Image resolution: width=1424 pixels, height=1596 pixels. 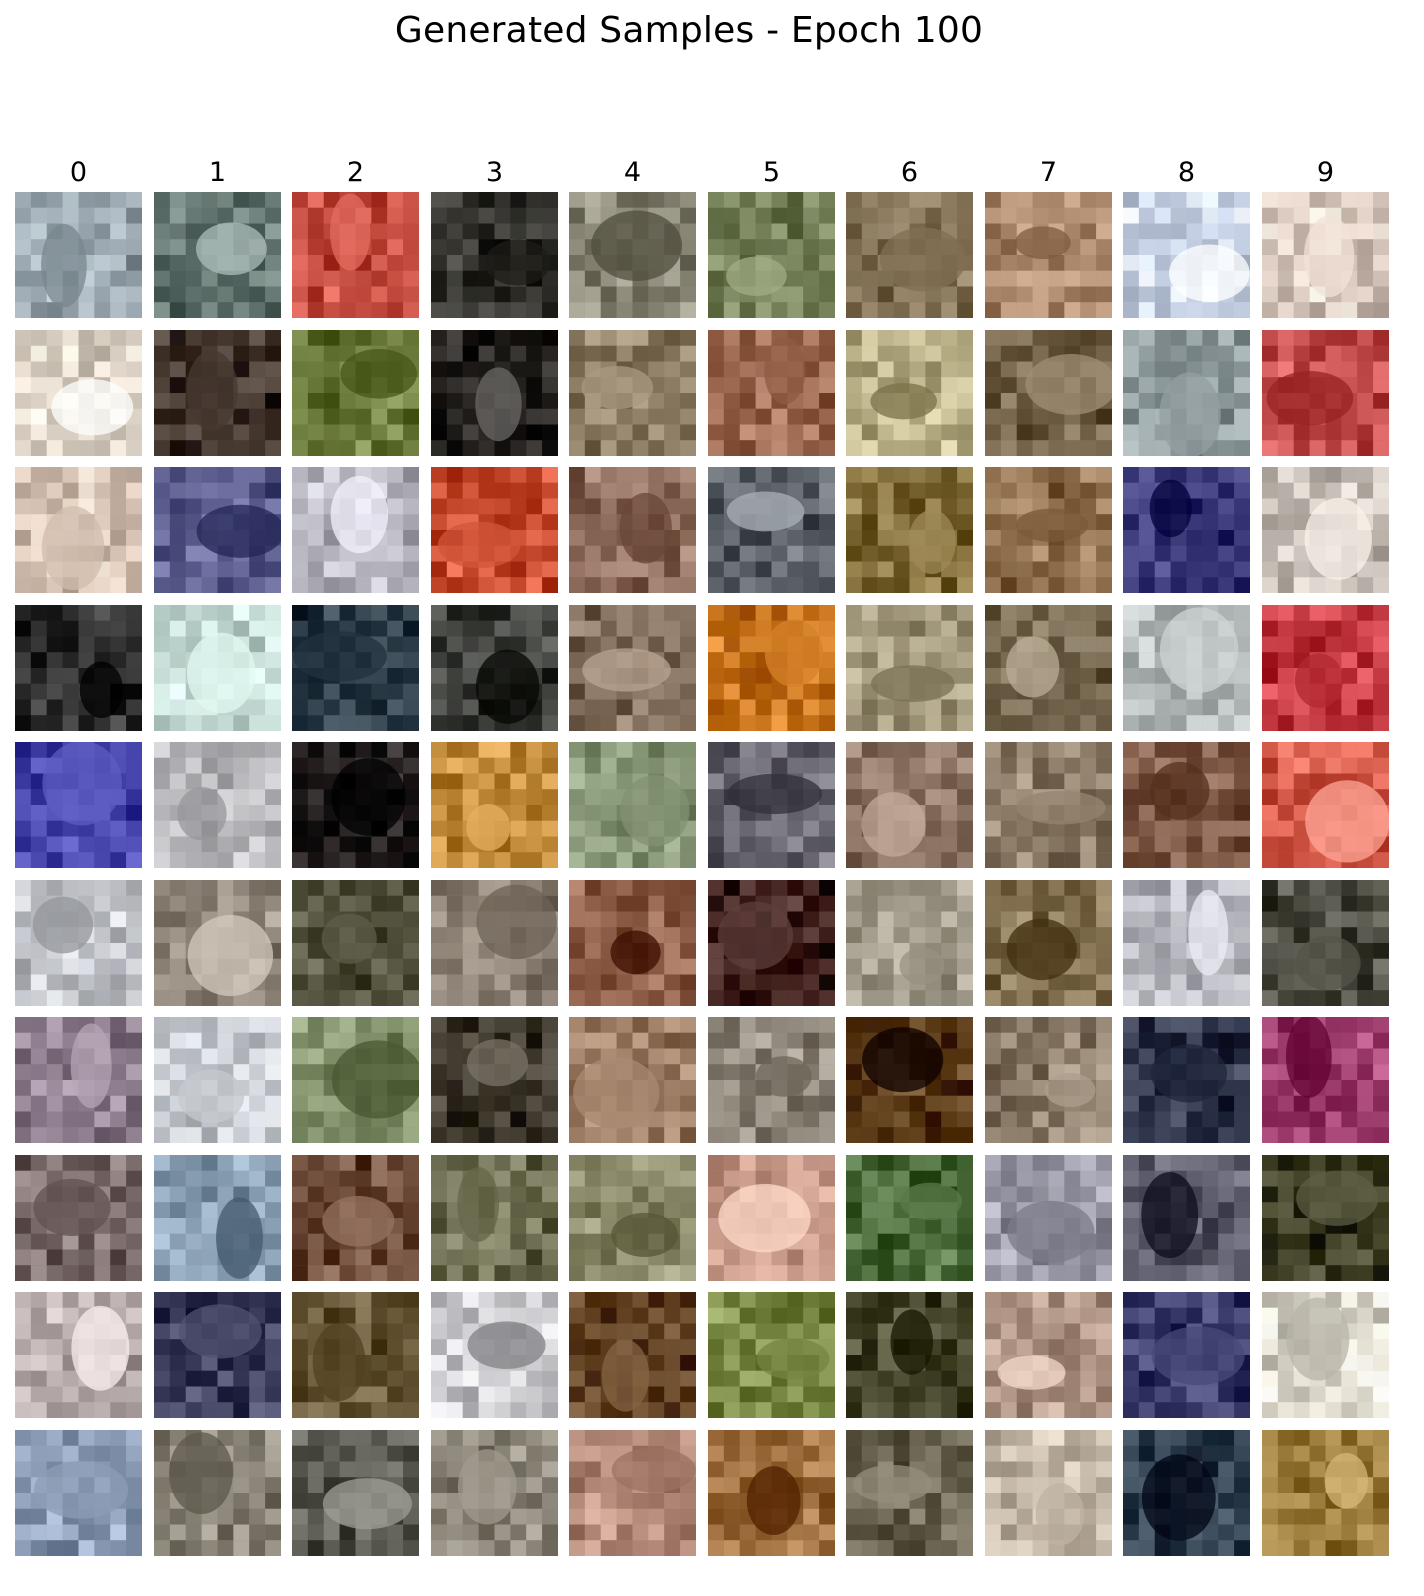 What do you see at coordinates (494, 172) in the screenshot?
I see `column-header-3: 3` at bounding box center [494, 172].